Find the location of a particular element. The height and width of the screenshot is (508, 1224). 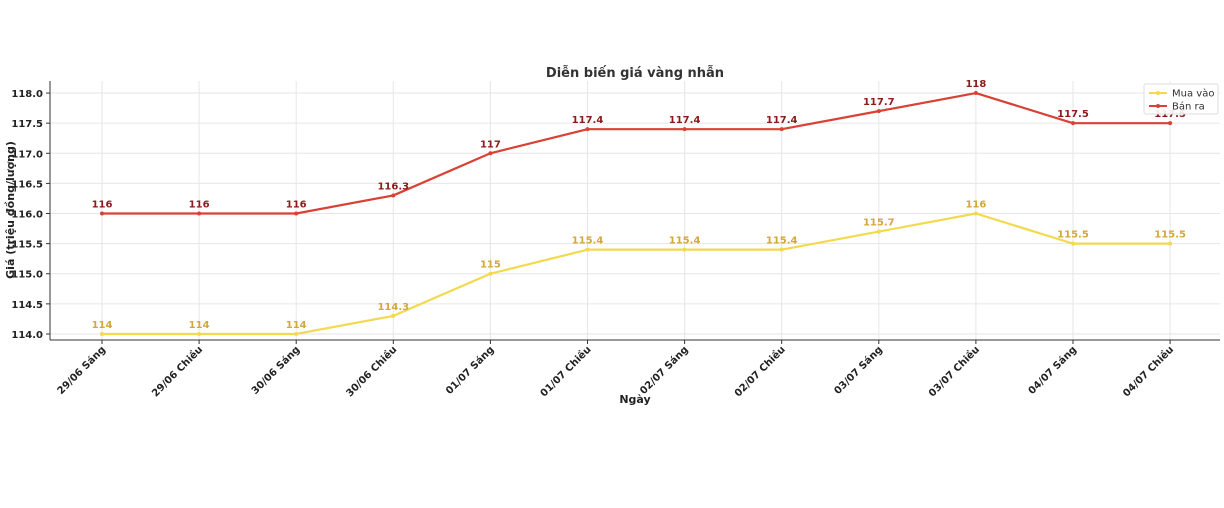

y-tick-label: 118.0 is located at coordinates (27, 94).